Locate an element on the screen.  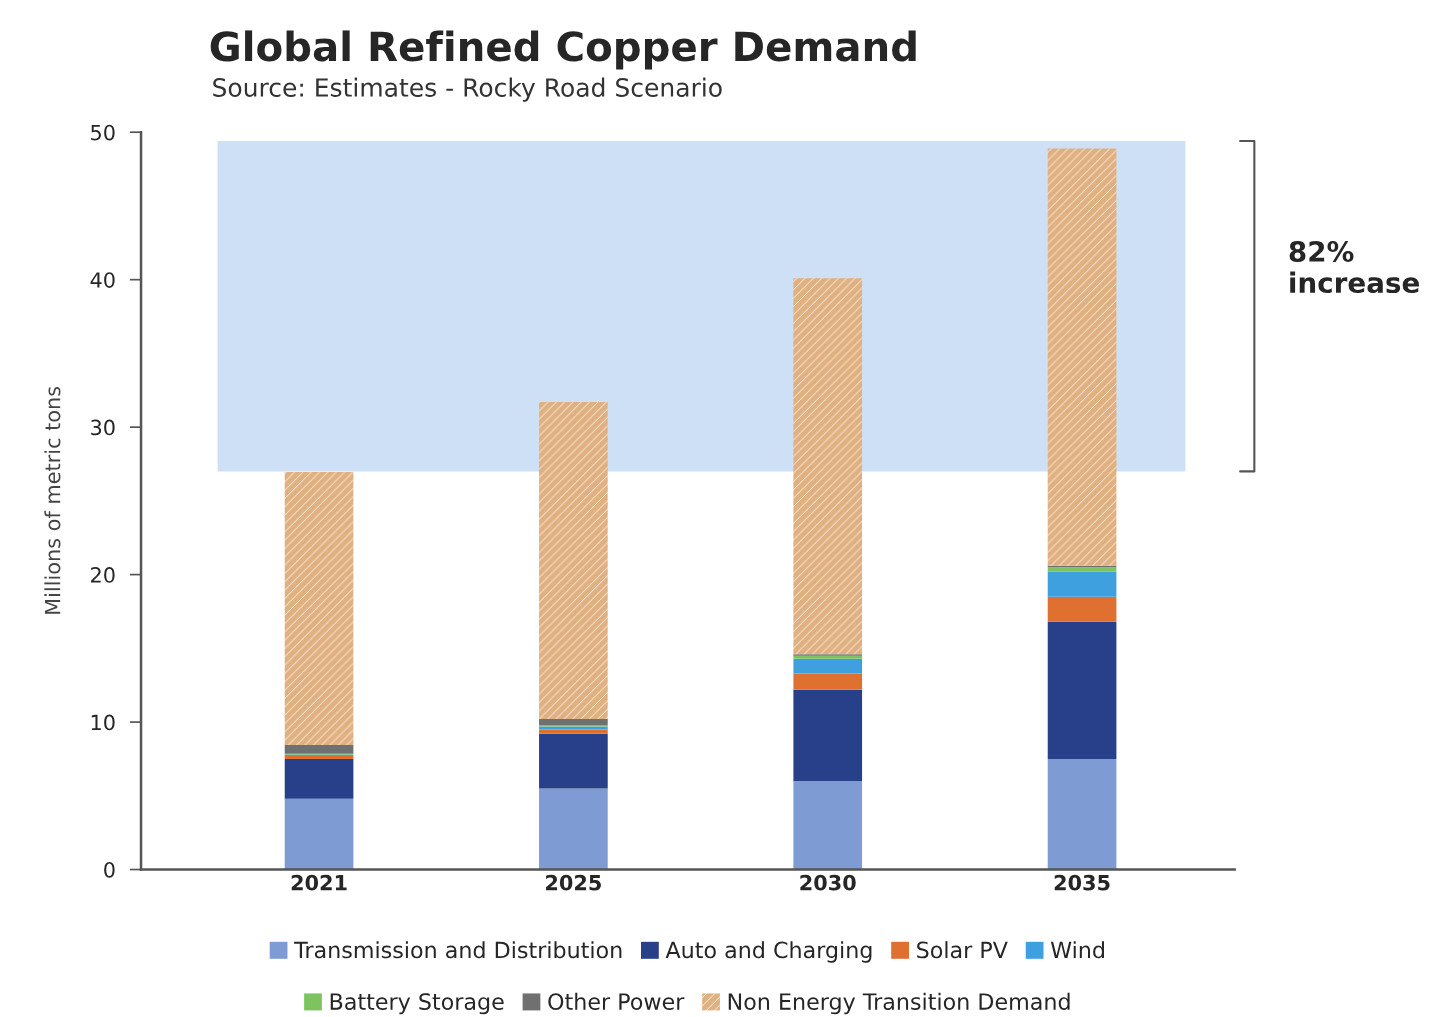
y-tick-label: 40 is located at coordinates (102, 280).